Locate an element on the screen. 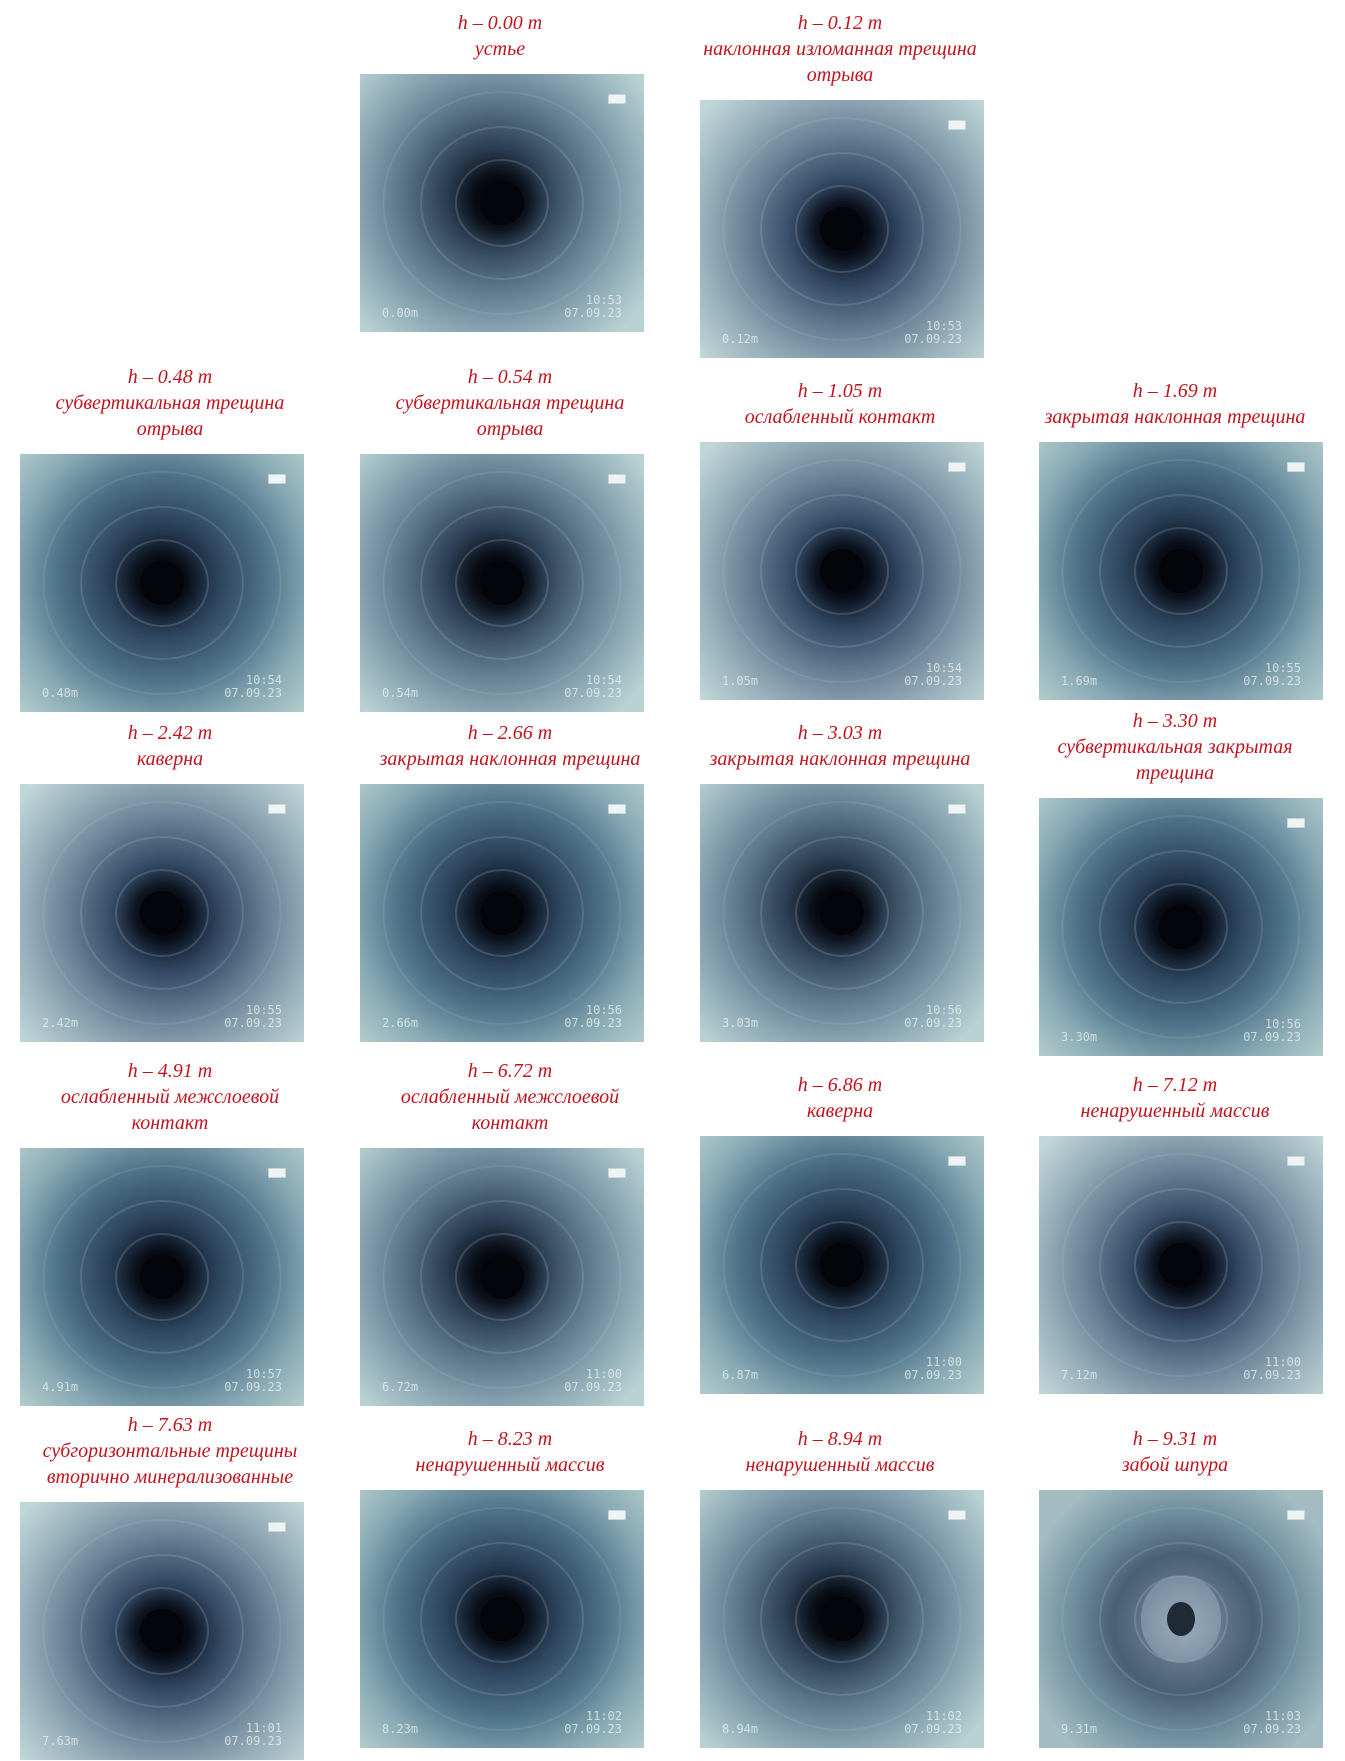 This screenshot has height=1761, width=1345. depth-label: h – 6.72 m is located at coordinates (510, 1071).